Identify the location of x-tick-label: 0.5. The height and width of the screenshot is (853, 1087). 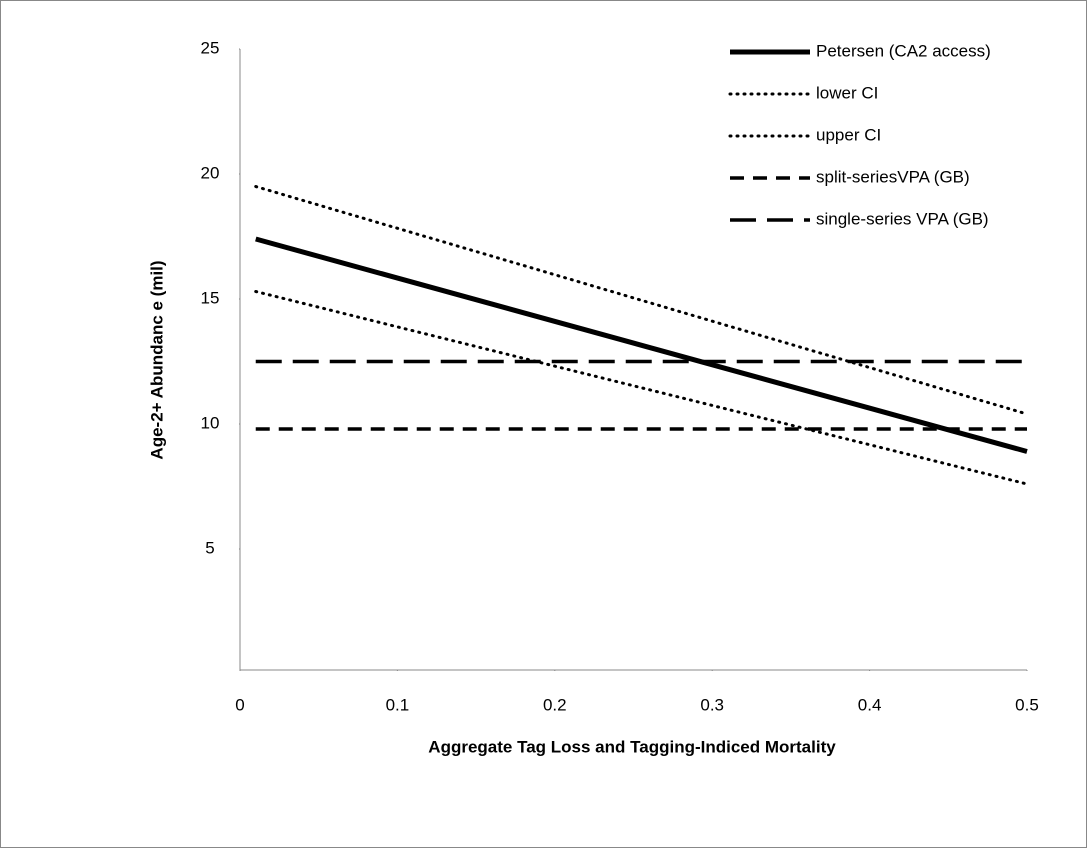
(1027, 704).